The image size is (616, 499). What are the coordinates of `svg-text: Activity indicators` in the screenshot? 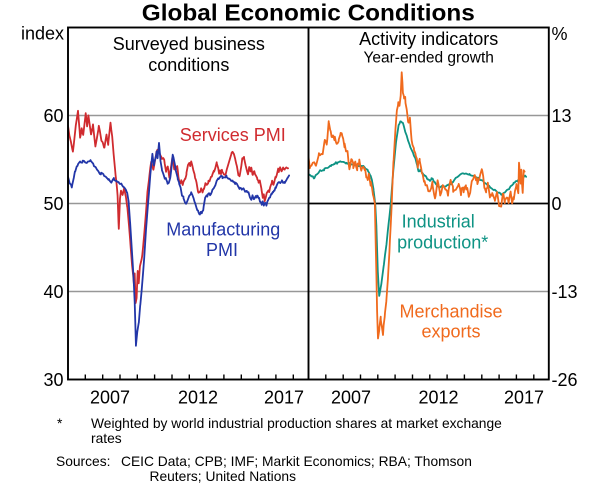 It's located at (428, 39).